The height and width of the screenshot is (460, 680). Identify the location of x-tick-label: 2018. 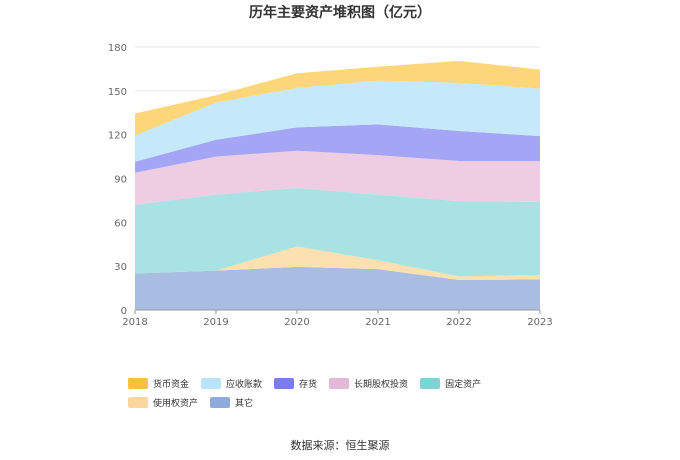
(134, 322).